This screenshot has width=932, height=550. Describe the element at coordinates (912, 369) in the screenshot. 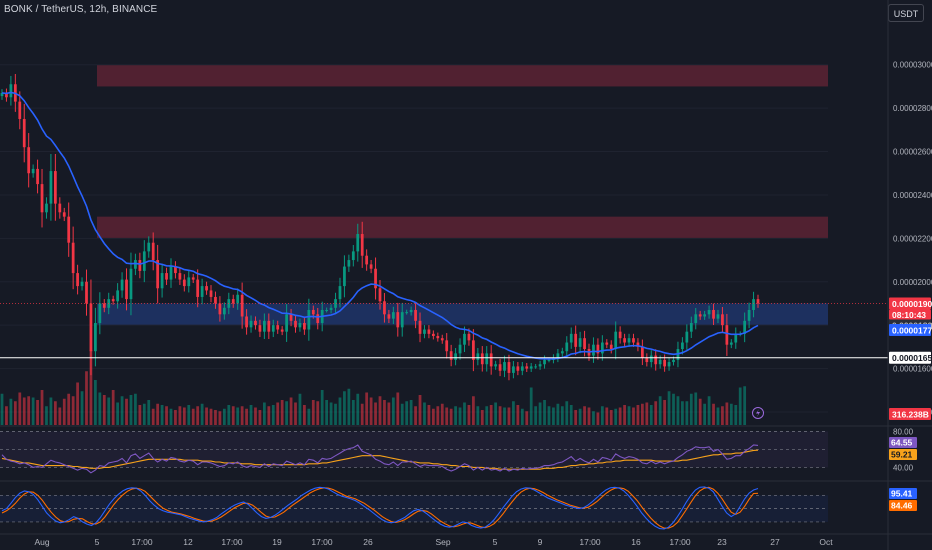

I see `price-tick-label: 0.00001600` at that location.